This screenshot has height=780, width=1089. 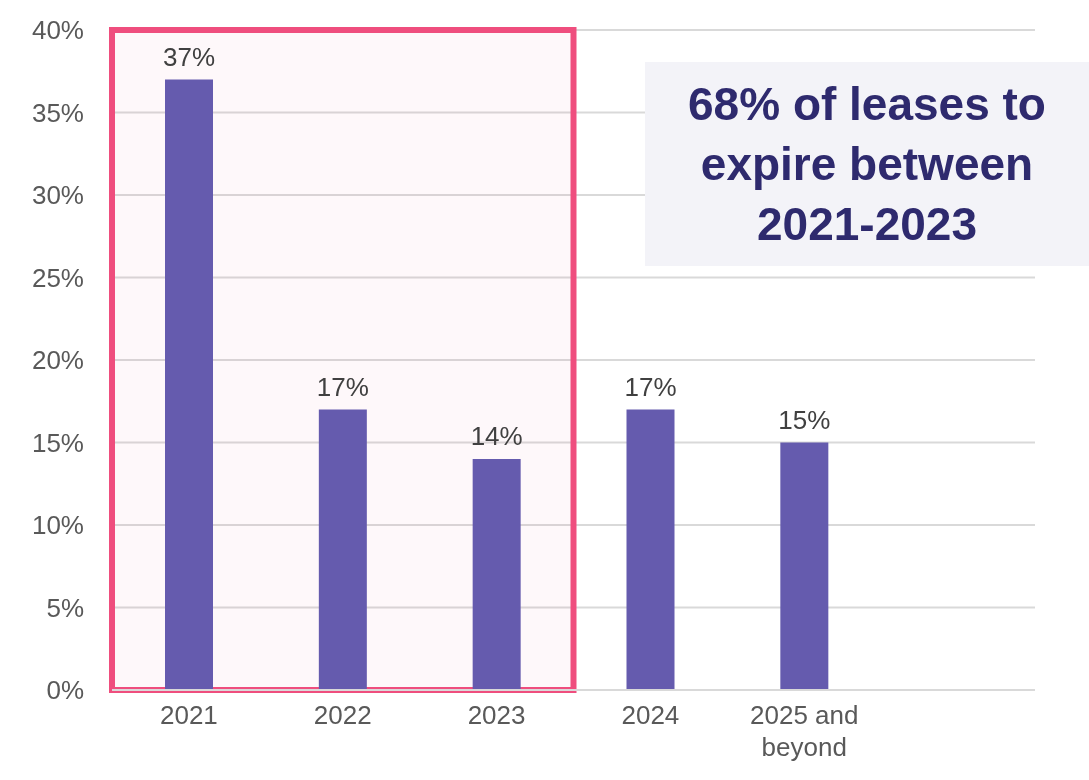 I want to click on x-tick-label: 2022, so click(x=342, y=715).